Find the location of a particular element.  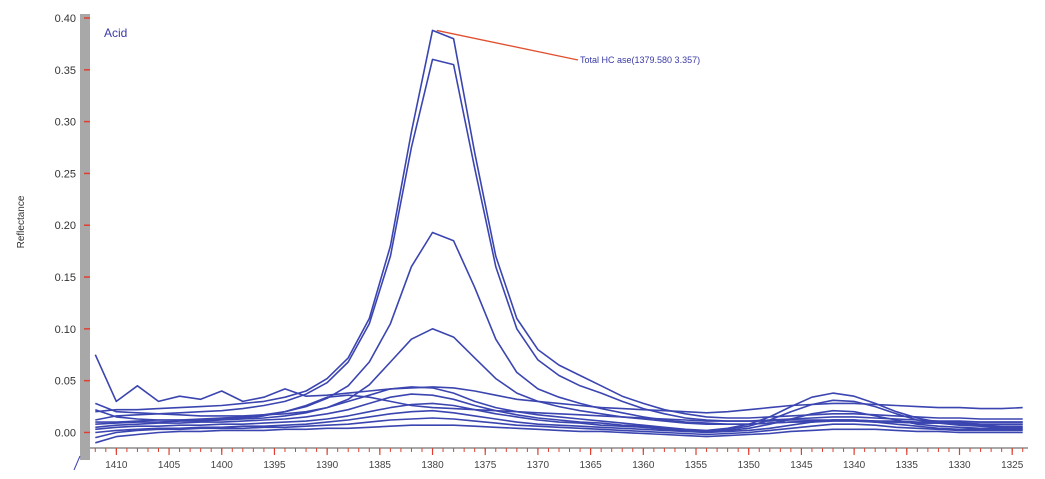

x-tick-label: 1370 is located at coordinates (538, 465).